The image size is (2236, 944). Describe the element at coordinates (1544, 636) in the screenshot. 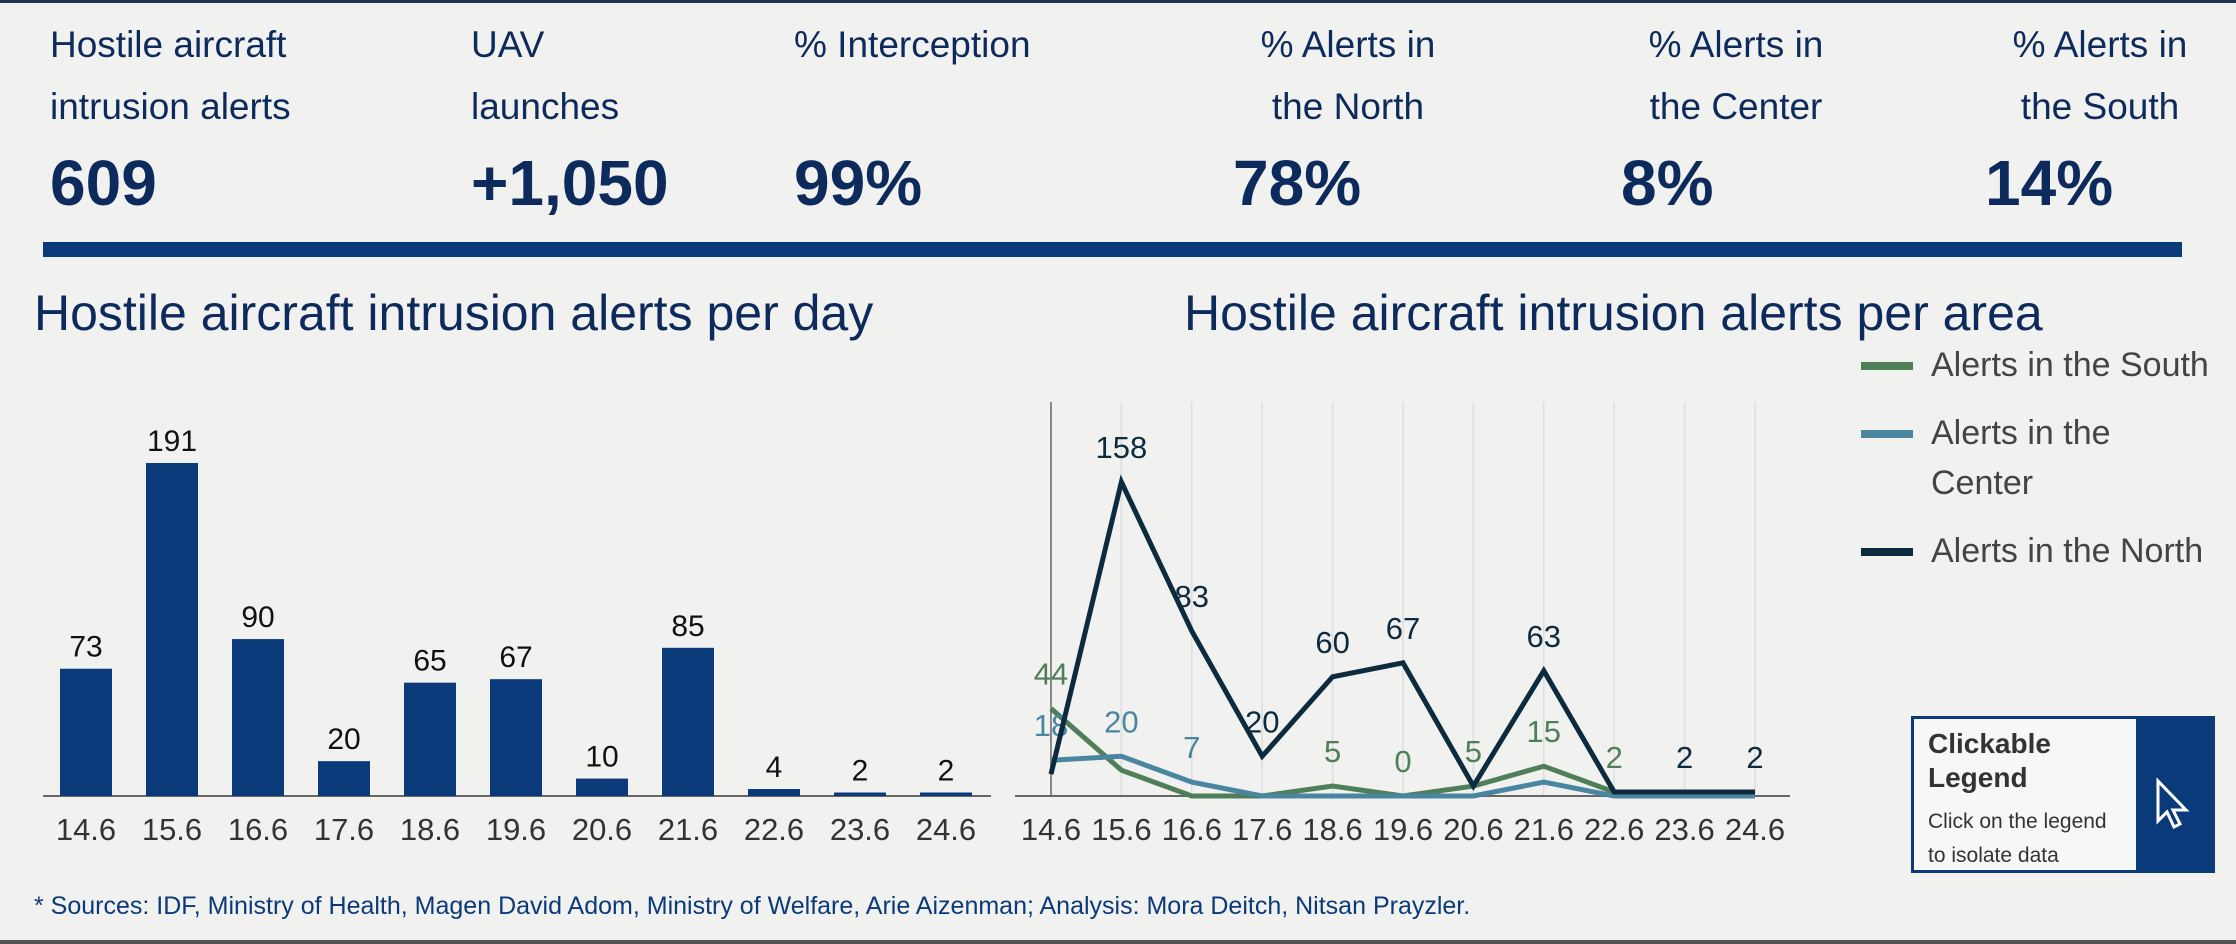

I see `data-label: 63` at that location.